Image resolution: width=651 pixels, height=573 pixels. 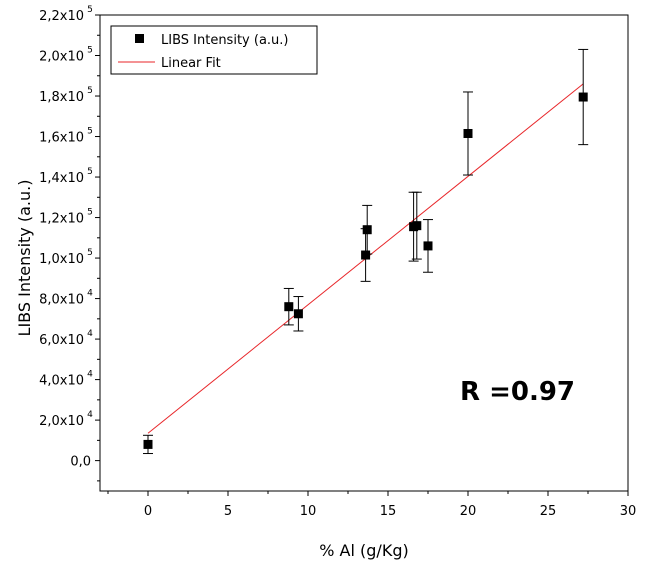 I want to click on y-tick-label: 1,6x10, so click(x=61, y=138).